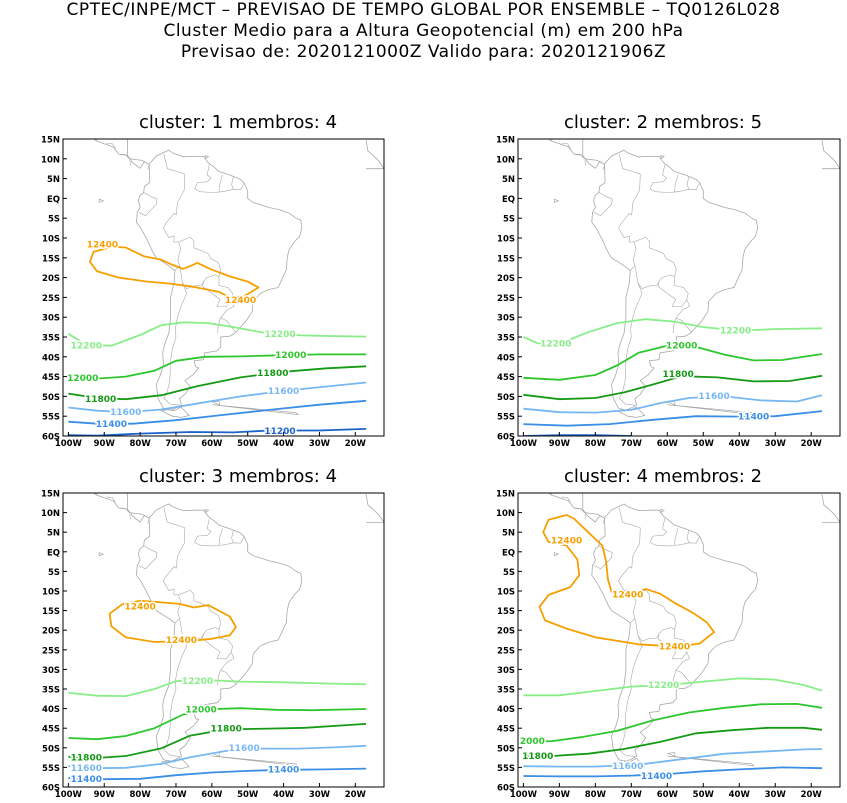  I want to click on lat-tick-label: 25S, so click(51, 299).